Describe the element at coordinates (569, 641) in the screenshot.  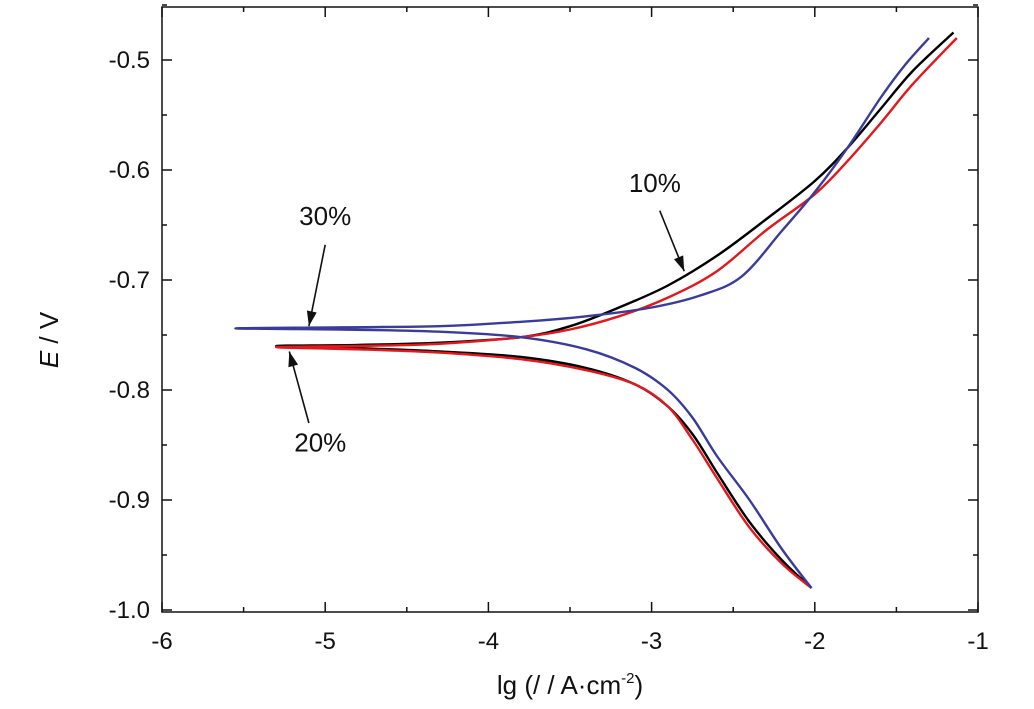
I see `x-tick-labels: -6 -5 -4 -3 -2 -1` at that location.